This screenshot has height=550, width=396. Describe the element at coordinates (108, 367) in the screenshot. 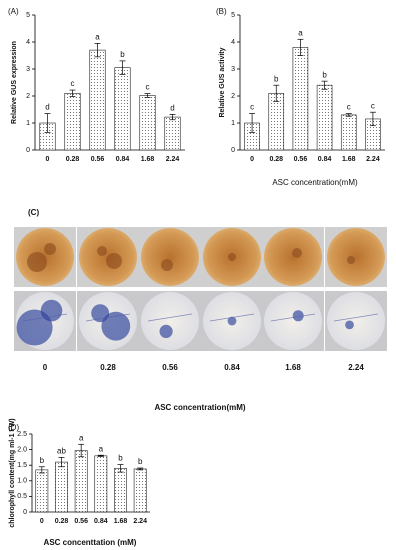

I see `photo-label: 0.28` at that location.